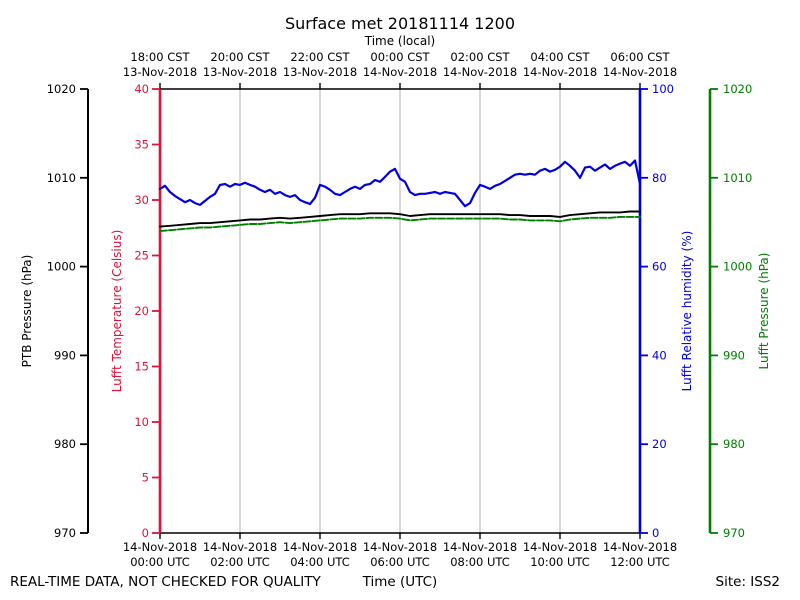 This screenshot has height=600, width=800. Describe the element at coordinates (659, 267) in the screenshot. I see `y-tick-label-humidity: 60` at that location.